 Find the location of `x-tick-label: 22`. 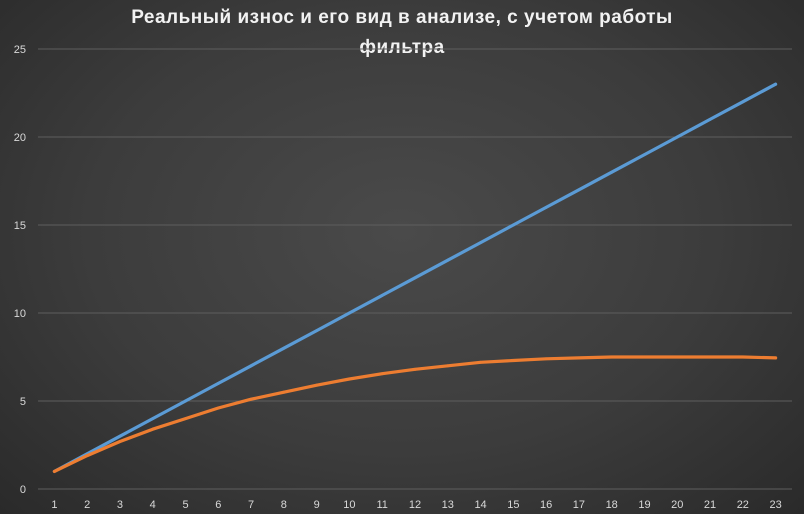

x-tick-label: 22 is located at coordinates (743, 505).